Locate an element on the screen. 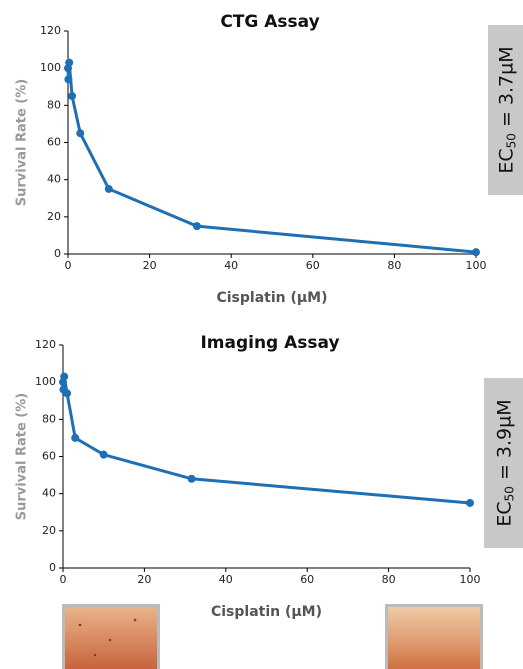  chart-title: Imaging Assay is located at coordinates (269, 343).